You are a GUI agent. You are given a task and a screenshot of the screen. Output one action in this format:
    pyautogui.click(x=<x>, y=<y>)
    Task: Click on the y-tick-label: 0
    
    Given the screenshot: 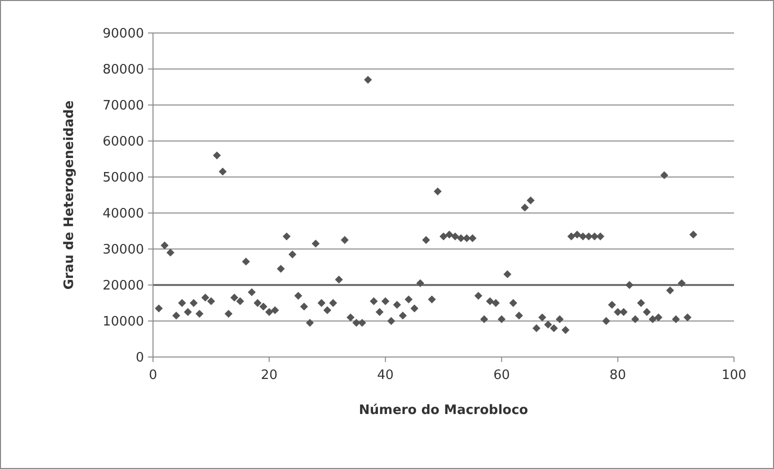 What is the action you would take?
    pyautogui.click(x=140, y=358)
    